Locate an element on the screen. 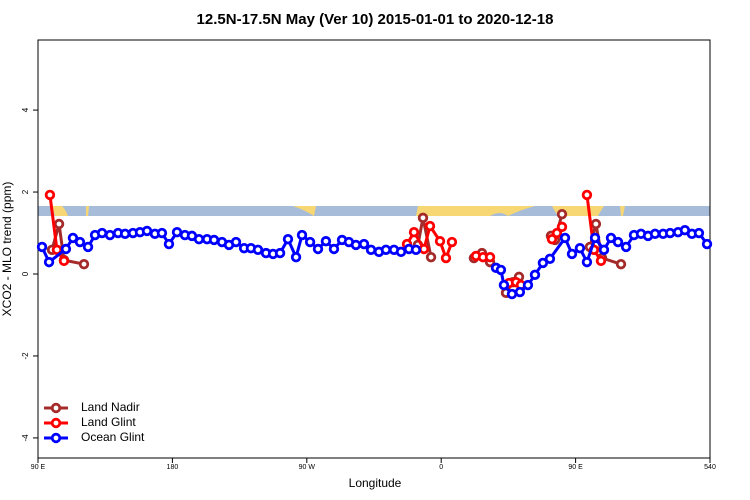 The width and height of the screenshot is (750, 500). y-tick-label: 4 is located at coordinates (25, 109).